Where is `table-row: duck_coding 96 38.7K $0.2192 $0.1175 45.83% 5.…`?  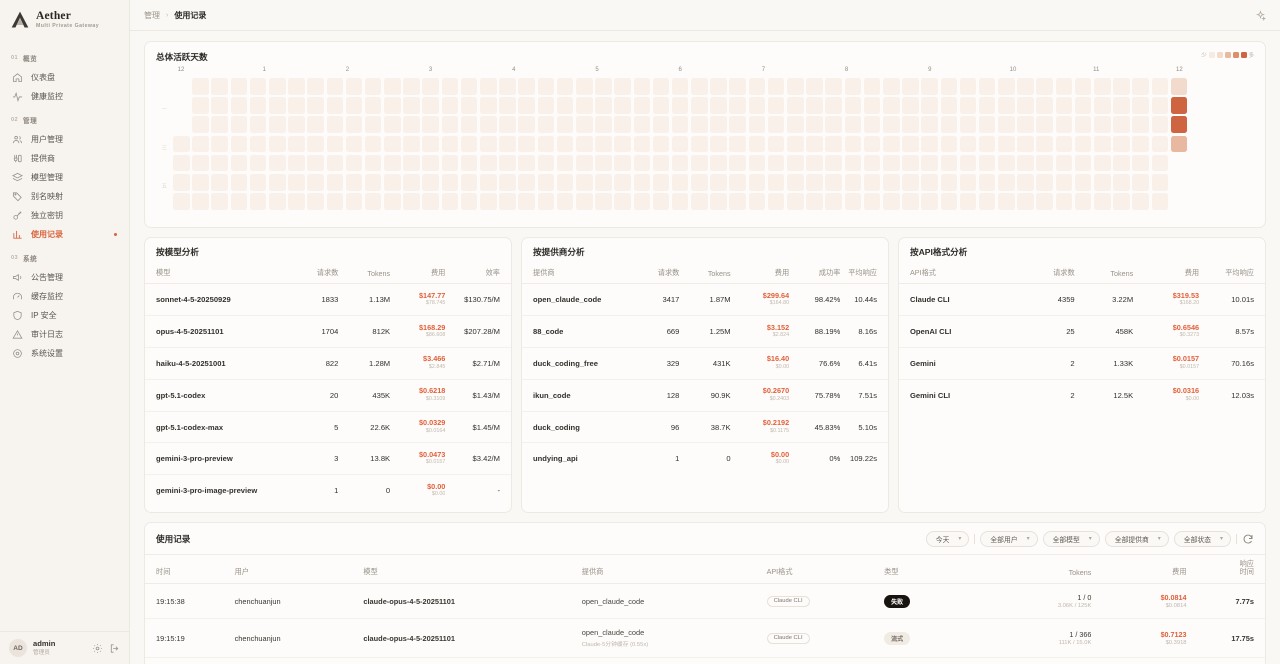
table-row: duck_coding 96 38.7K $0.2192 $0.1175 45.83% 5.… is located at coordinates (705, 427).